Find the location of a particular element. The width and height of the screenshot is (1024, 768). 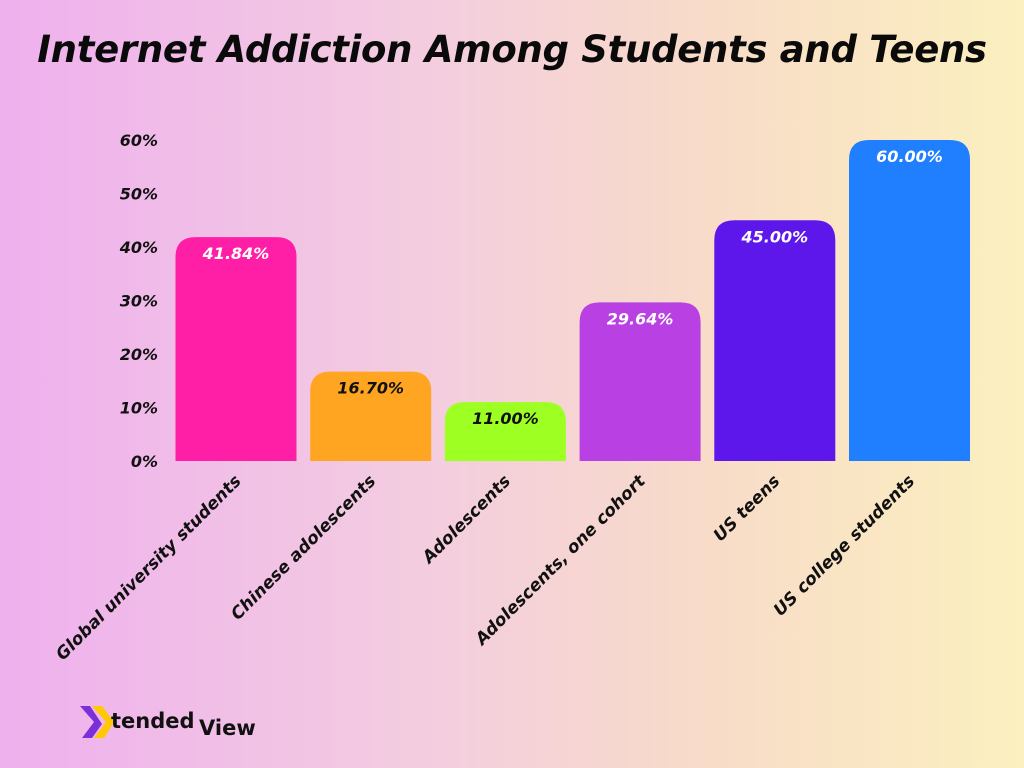

bar-value-label: 41.84% is located at coordinates (236, 253).